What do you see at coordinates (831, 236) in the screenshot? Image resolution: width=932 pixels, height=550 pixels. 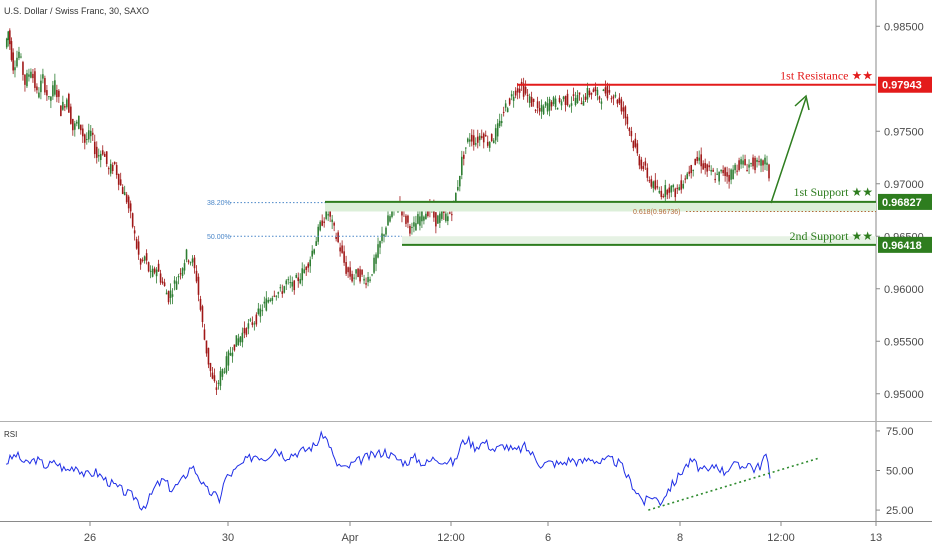 I see `support-2-label: 2nd Support ★★` at bounding box center [831, 236].